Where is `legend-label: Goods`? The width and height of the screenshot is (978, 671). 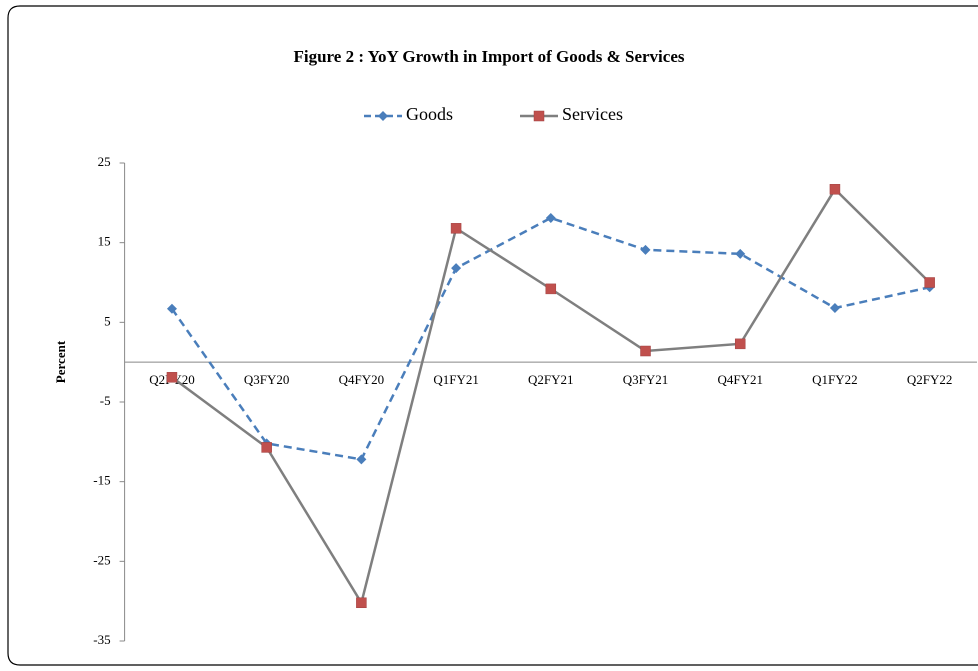 legend-label: Goods is located at coordinates (429, 114).